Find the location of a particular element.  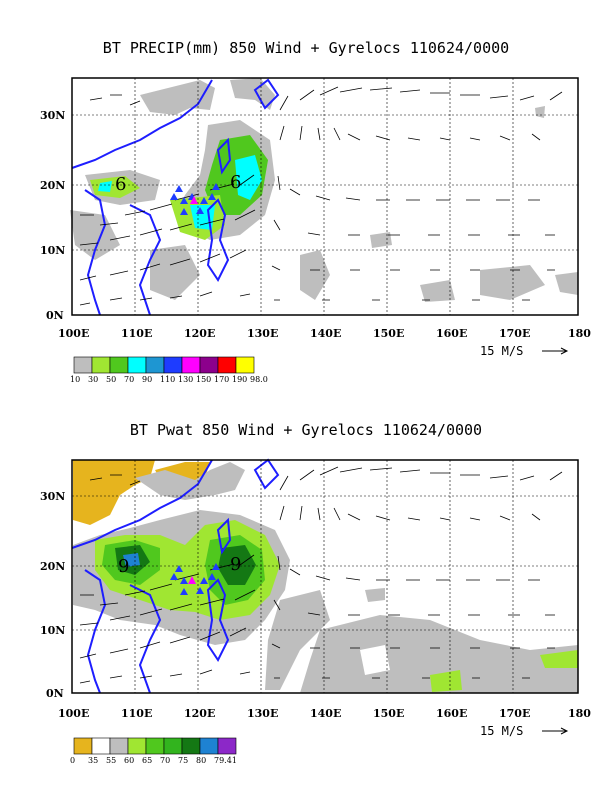

panel1-xtick-110e: 110E is located at coordinates (136, 333).